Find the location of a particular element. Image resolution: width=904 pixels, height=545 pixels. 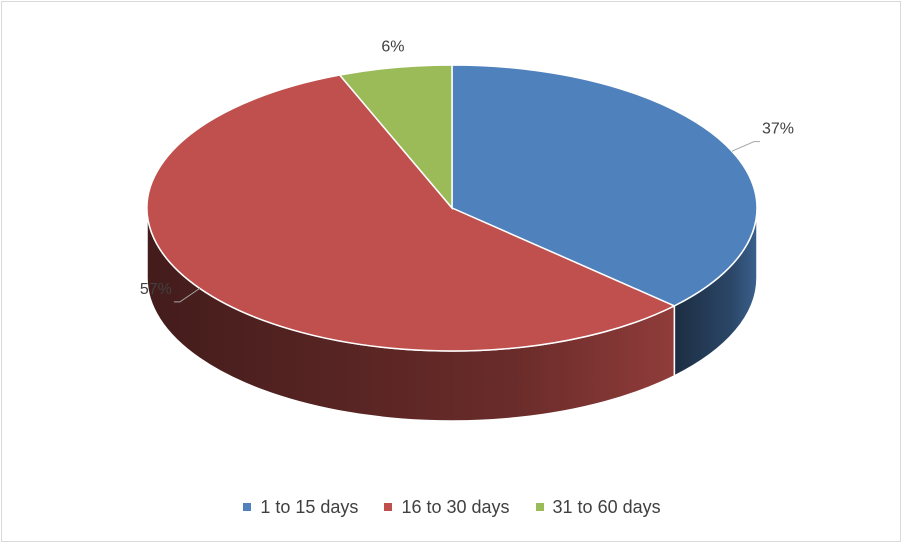

pie-slice-31-to-60-days is located at coordinates (395, 137).